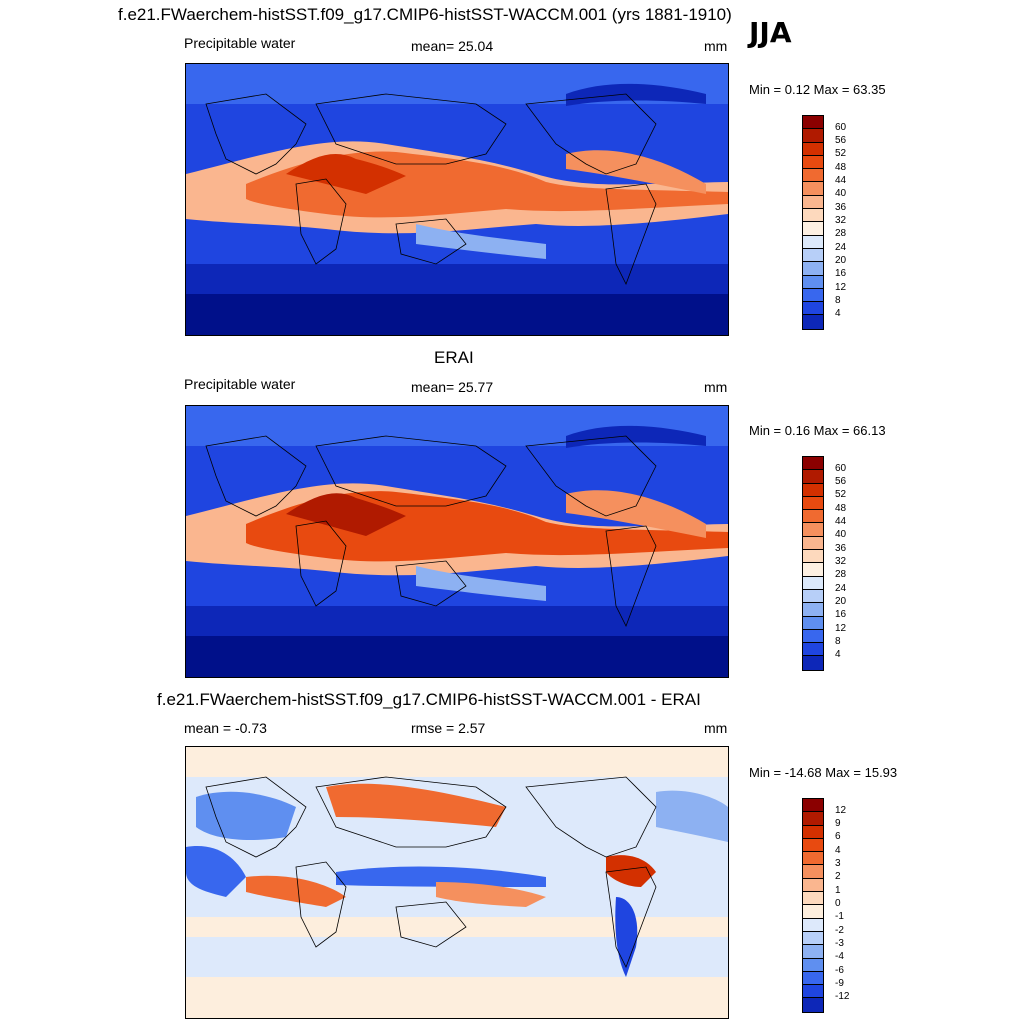  I want to click on panel2-map-field, so click(457, 541).